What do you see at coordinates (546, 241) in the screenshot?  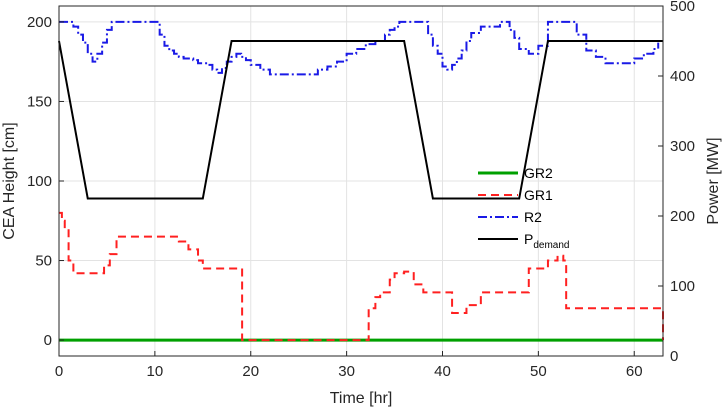 I see `legend-label-p: Pdemand` at bounding box center [546, 241].